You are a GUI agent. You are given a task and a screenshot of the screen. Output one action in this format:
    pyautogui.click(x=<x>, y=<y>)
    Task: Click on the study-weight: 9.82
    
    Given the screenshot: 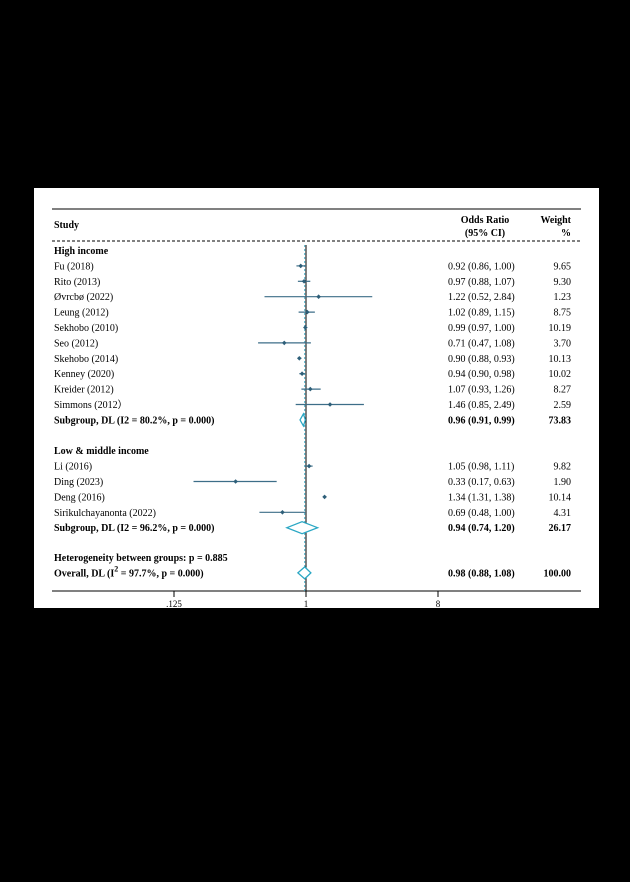 What is the action you would take?
    pyautogui.click(x=563, y=467)
    